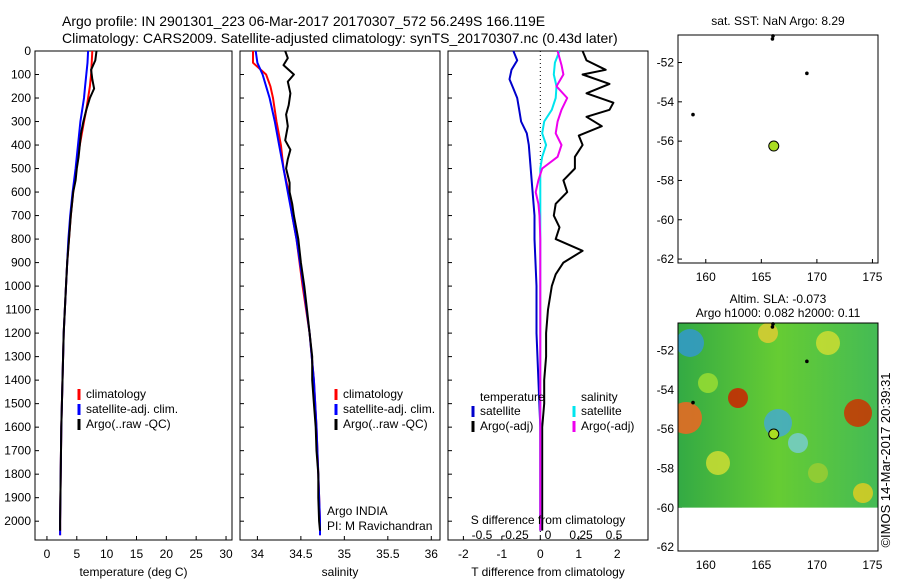 Image resolution: width=900 pixels, height=580 pixels. I want to click on legend-entry: satellite-adj. clim., so click(132, 409).